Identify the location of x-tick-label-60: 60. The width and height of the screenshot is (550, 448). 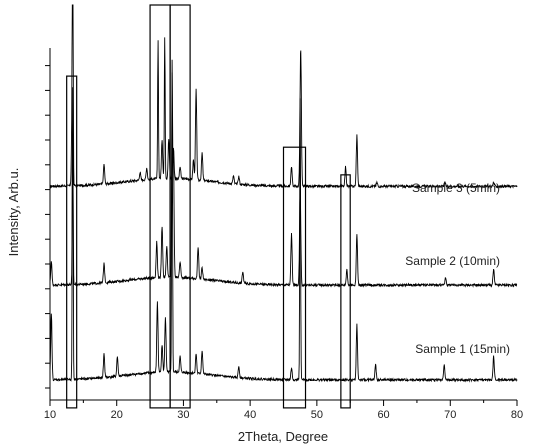
(383, 415).